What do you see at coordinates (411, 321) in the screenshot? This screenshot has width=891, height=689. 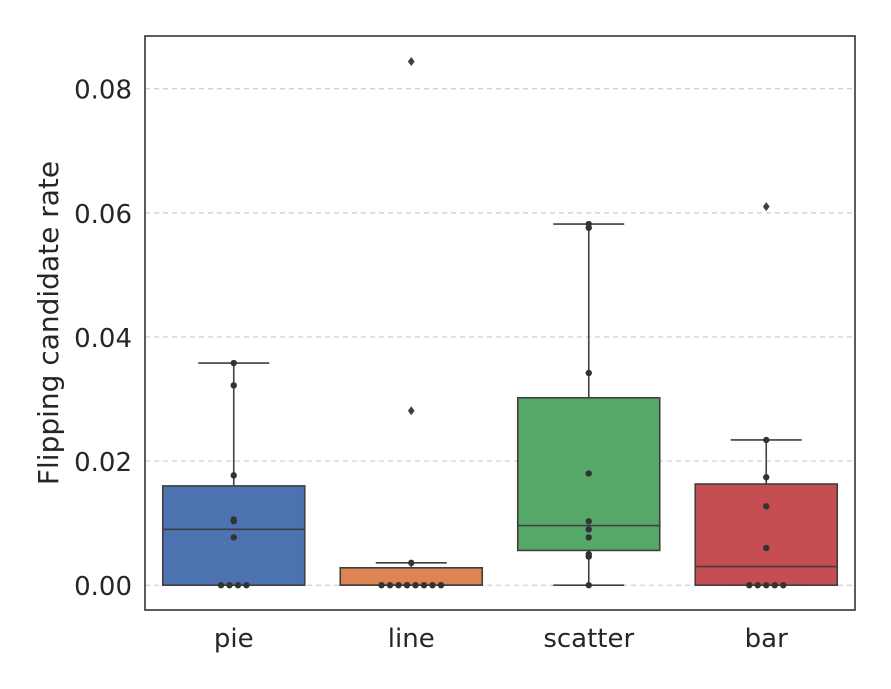 I see `box-line` at bounding box center [411, 321].